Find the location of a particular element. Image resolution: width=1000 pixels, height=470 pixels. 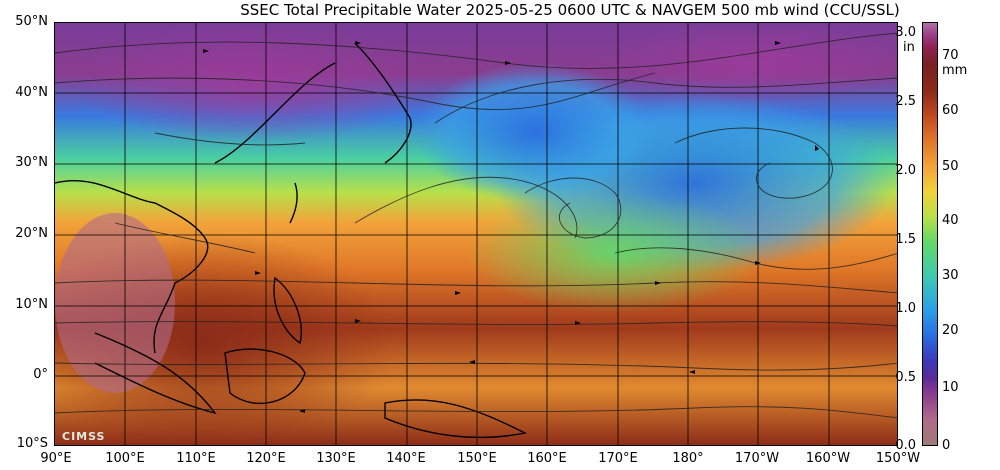

lon-label-160e: 160°E is located at coordinates (547, 458).